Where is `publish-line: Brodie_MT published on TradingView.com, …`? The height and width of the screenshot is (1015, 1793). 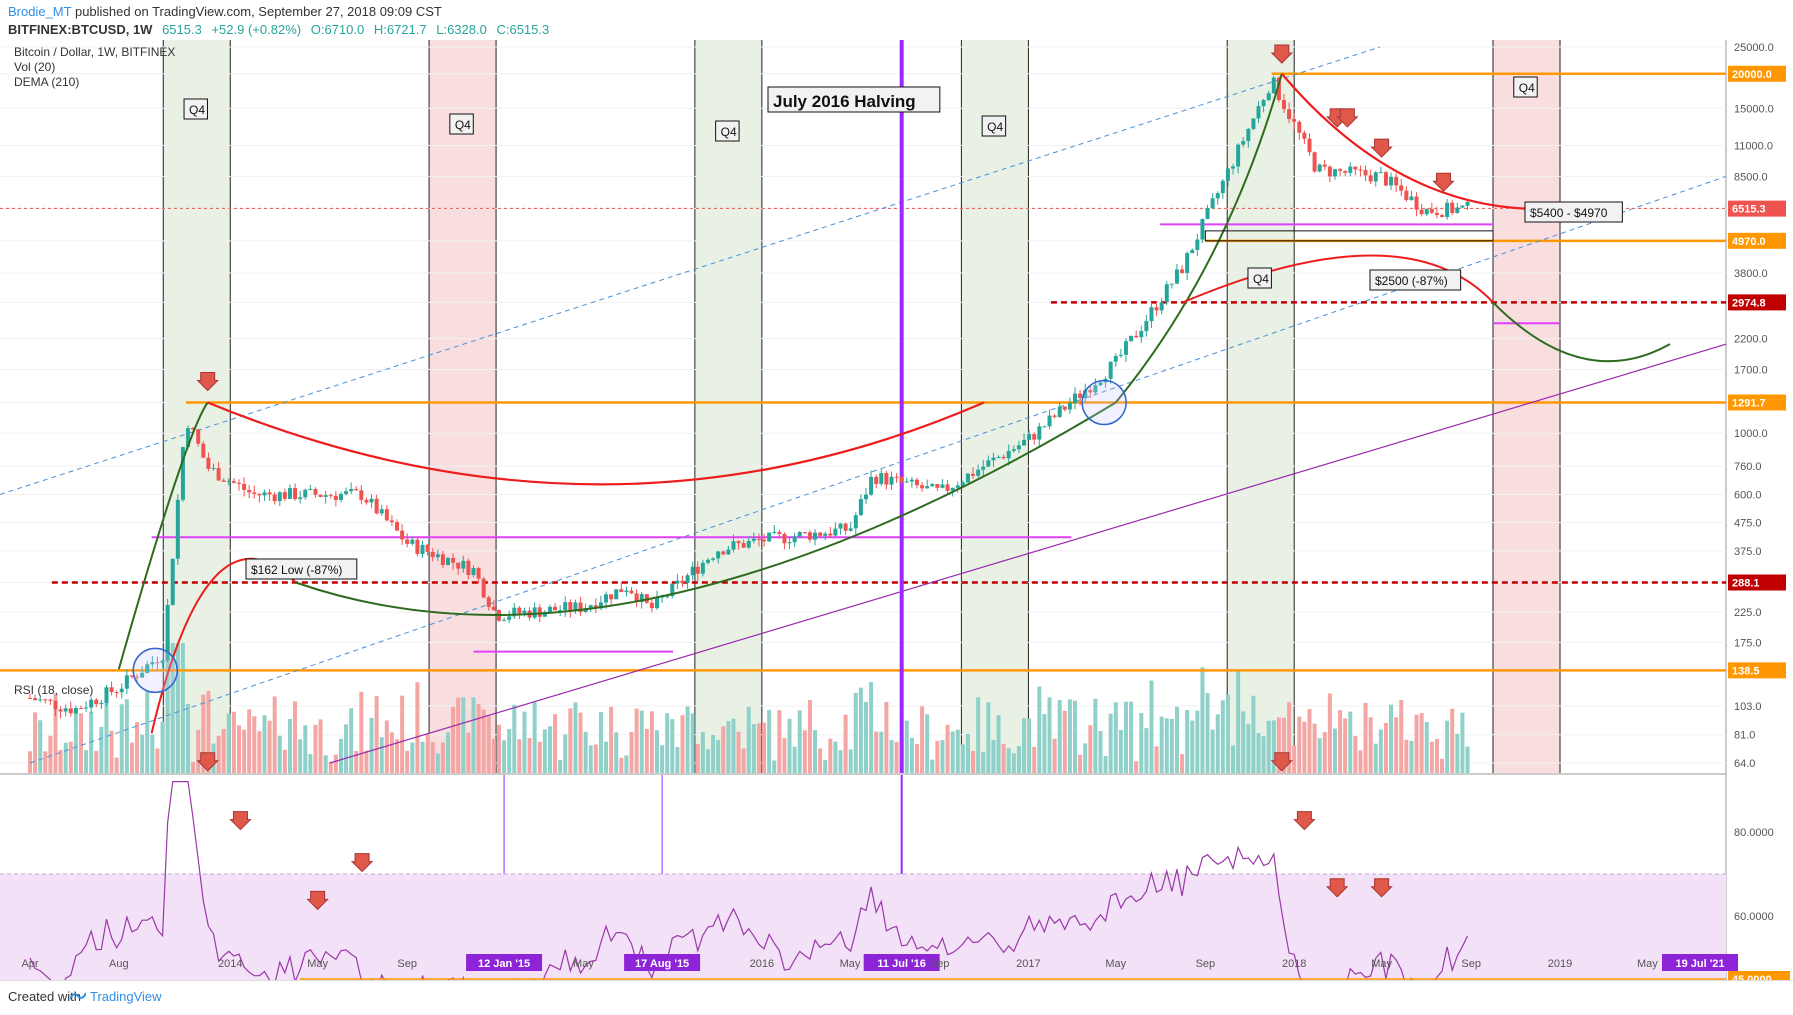 publish-line: Brodie_MT published on TradingView.com, … is located at coordinates (225, 11).